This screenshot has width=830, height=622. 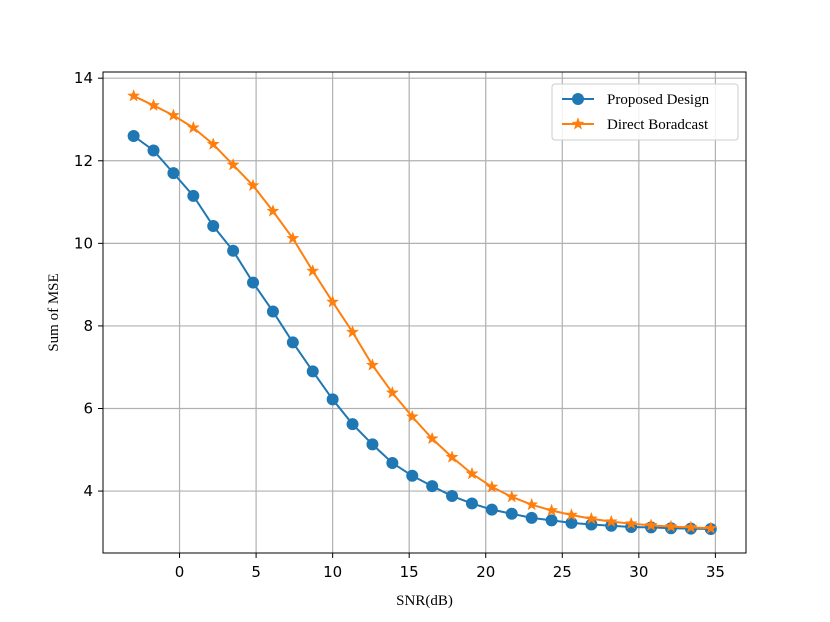 I want to click on legend-item-1: Proposed Design, so click(x=636, y=100).